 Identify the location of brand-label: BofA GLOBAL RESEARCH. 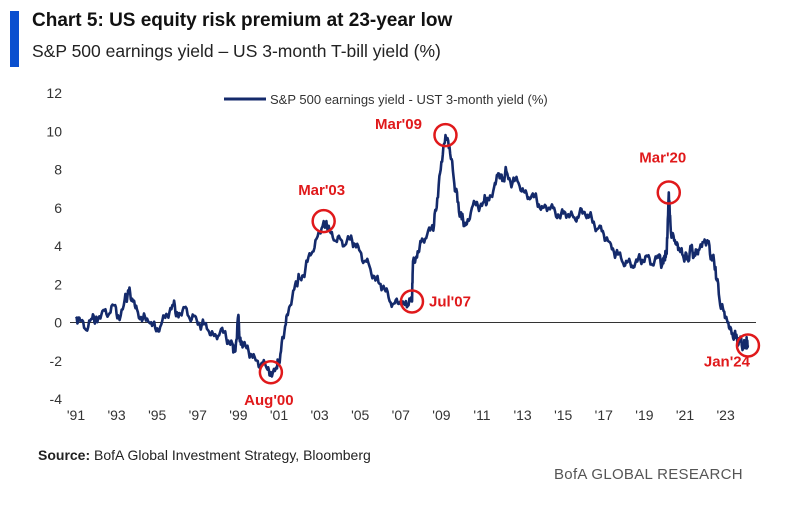
(648, 474).